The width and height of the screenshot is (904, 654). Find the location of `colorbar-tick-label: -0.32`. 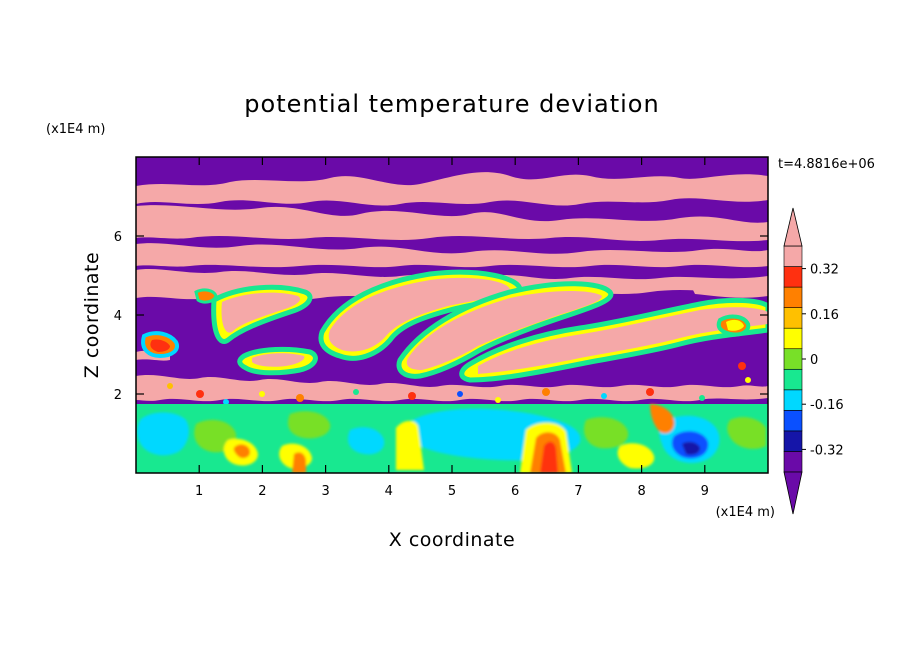

colorbar-tick-label: -0.32 is located at coordinates (827, 450).